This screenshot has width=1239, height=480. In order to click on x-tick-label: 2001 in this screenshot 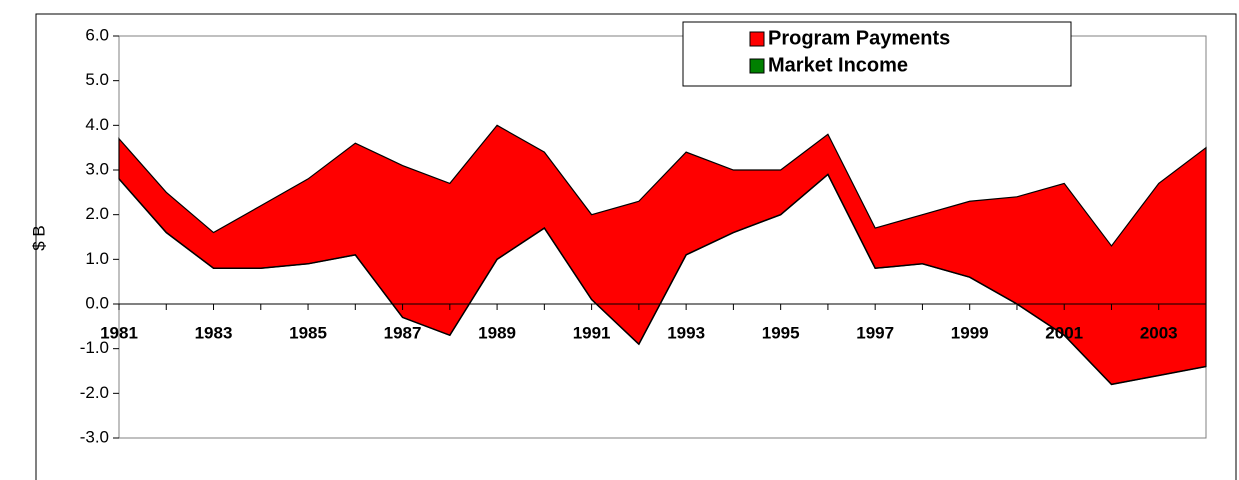, I will do `click(1064, 332)`.